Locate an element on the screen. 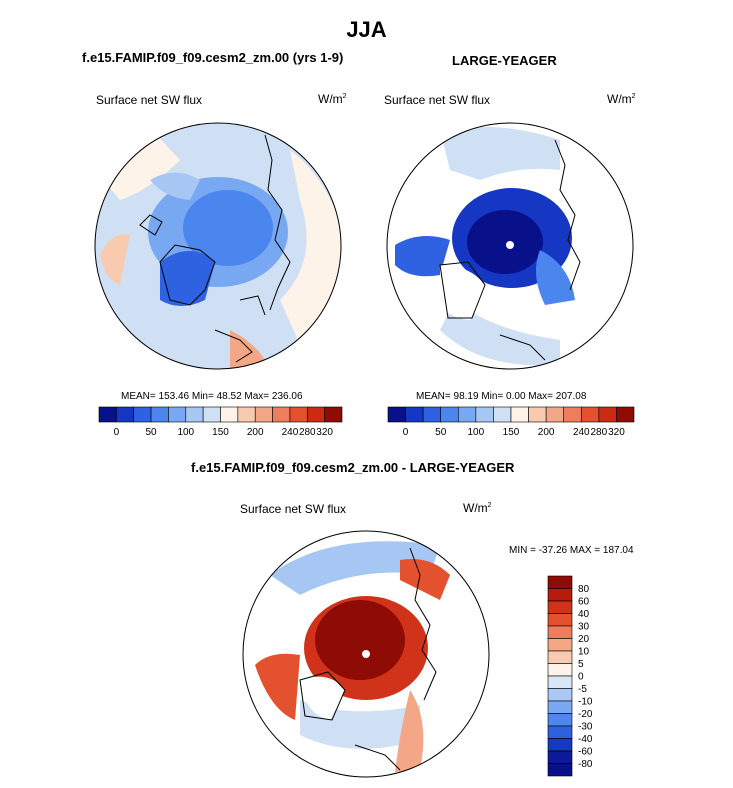 This screenshot has height=788, width=733. left-units-base: W/m is located at coordinates (330, 99).